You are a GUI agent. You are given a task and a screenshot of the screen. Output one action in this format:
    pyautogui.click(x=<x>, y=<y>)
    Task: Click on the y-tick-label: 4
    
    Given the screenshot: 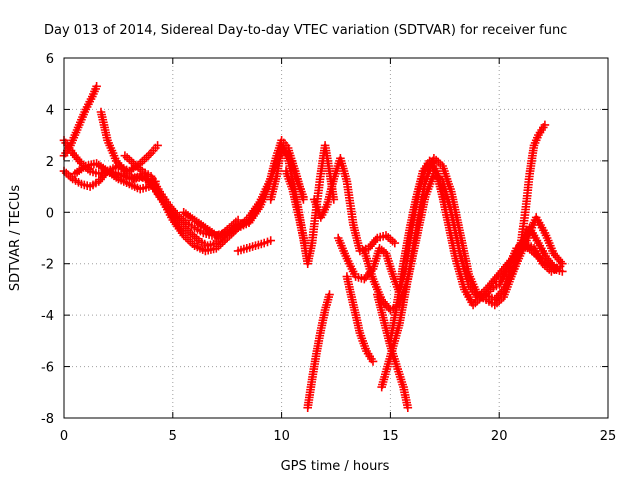 What is the action you would take?
    pyautogui.click(x=50, y=110)
    